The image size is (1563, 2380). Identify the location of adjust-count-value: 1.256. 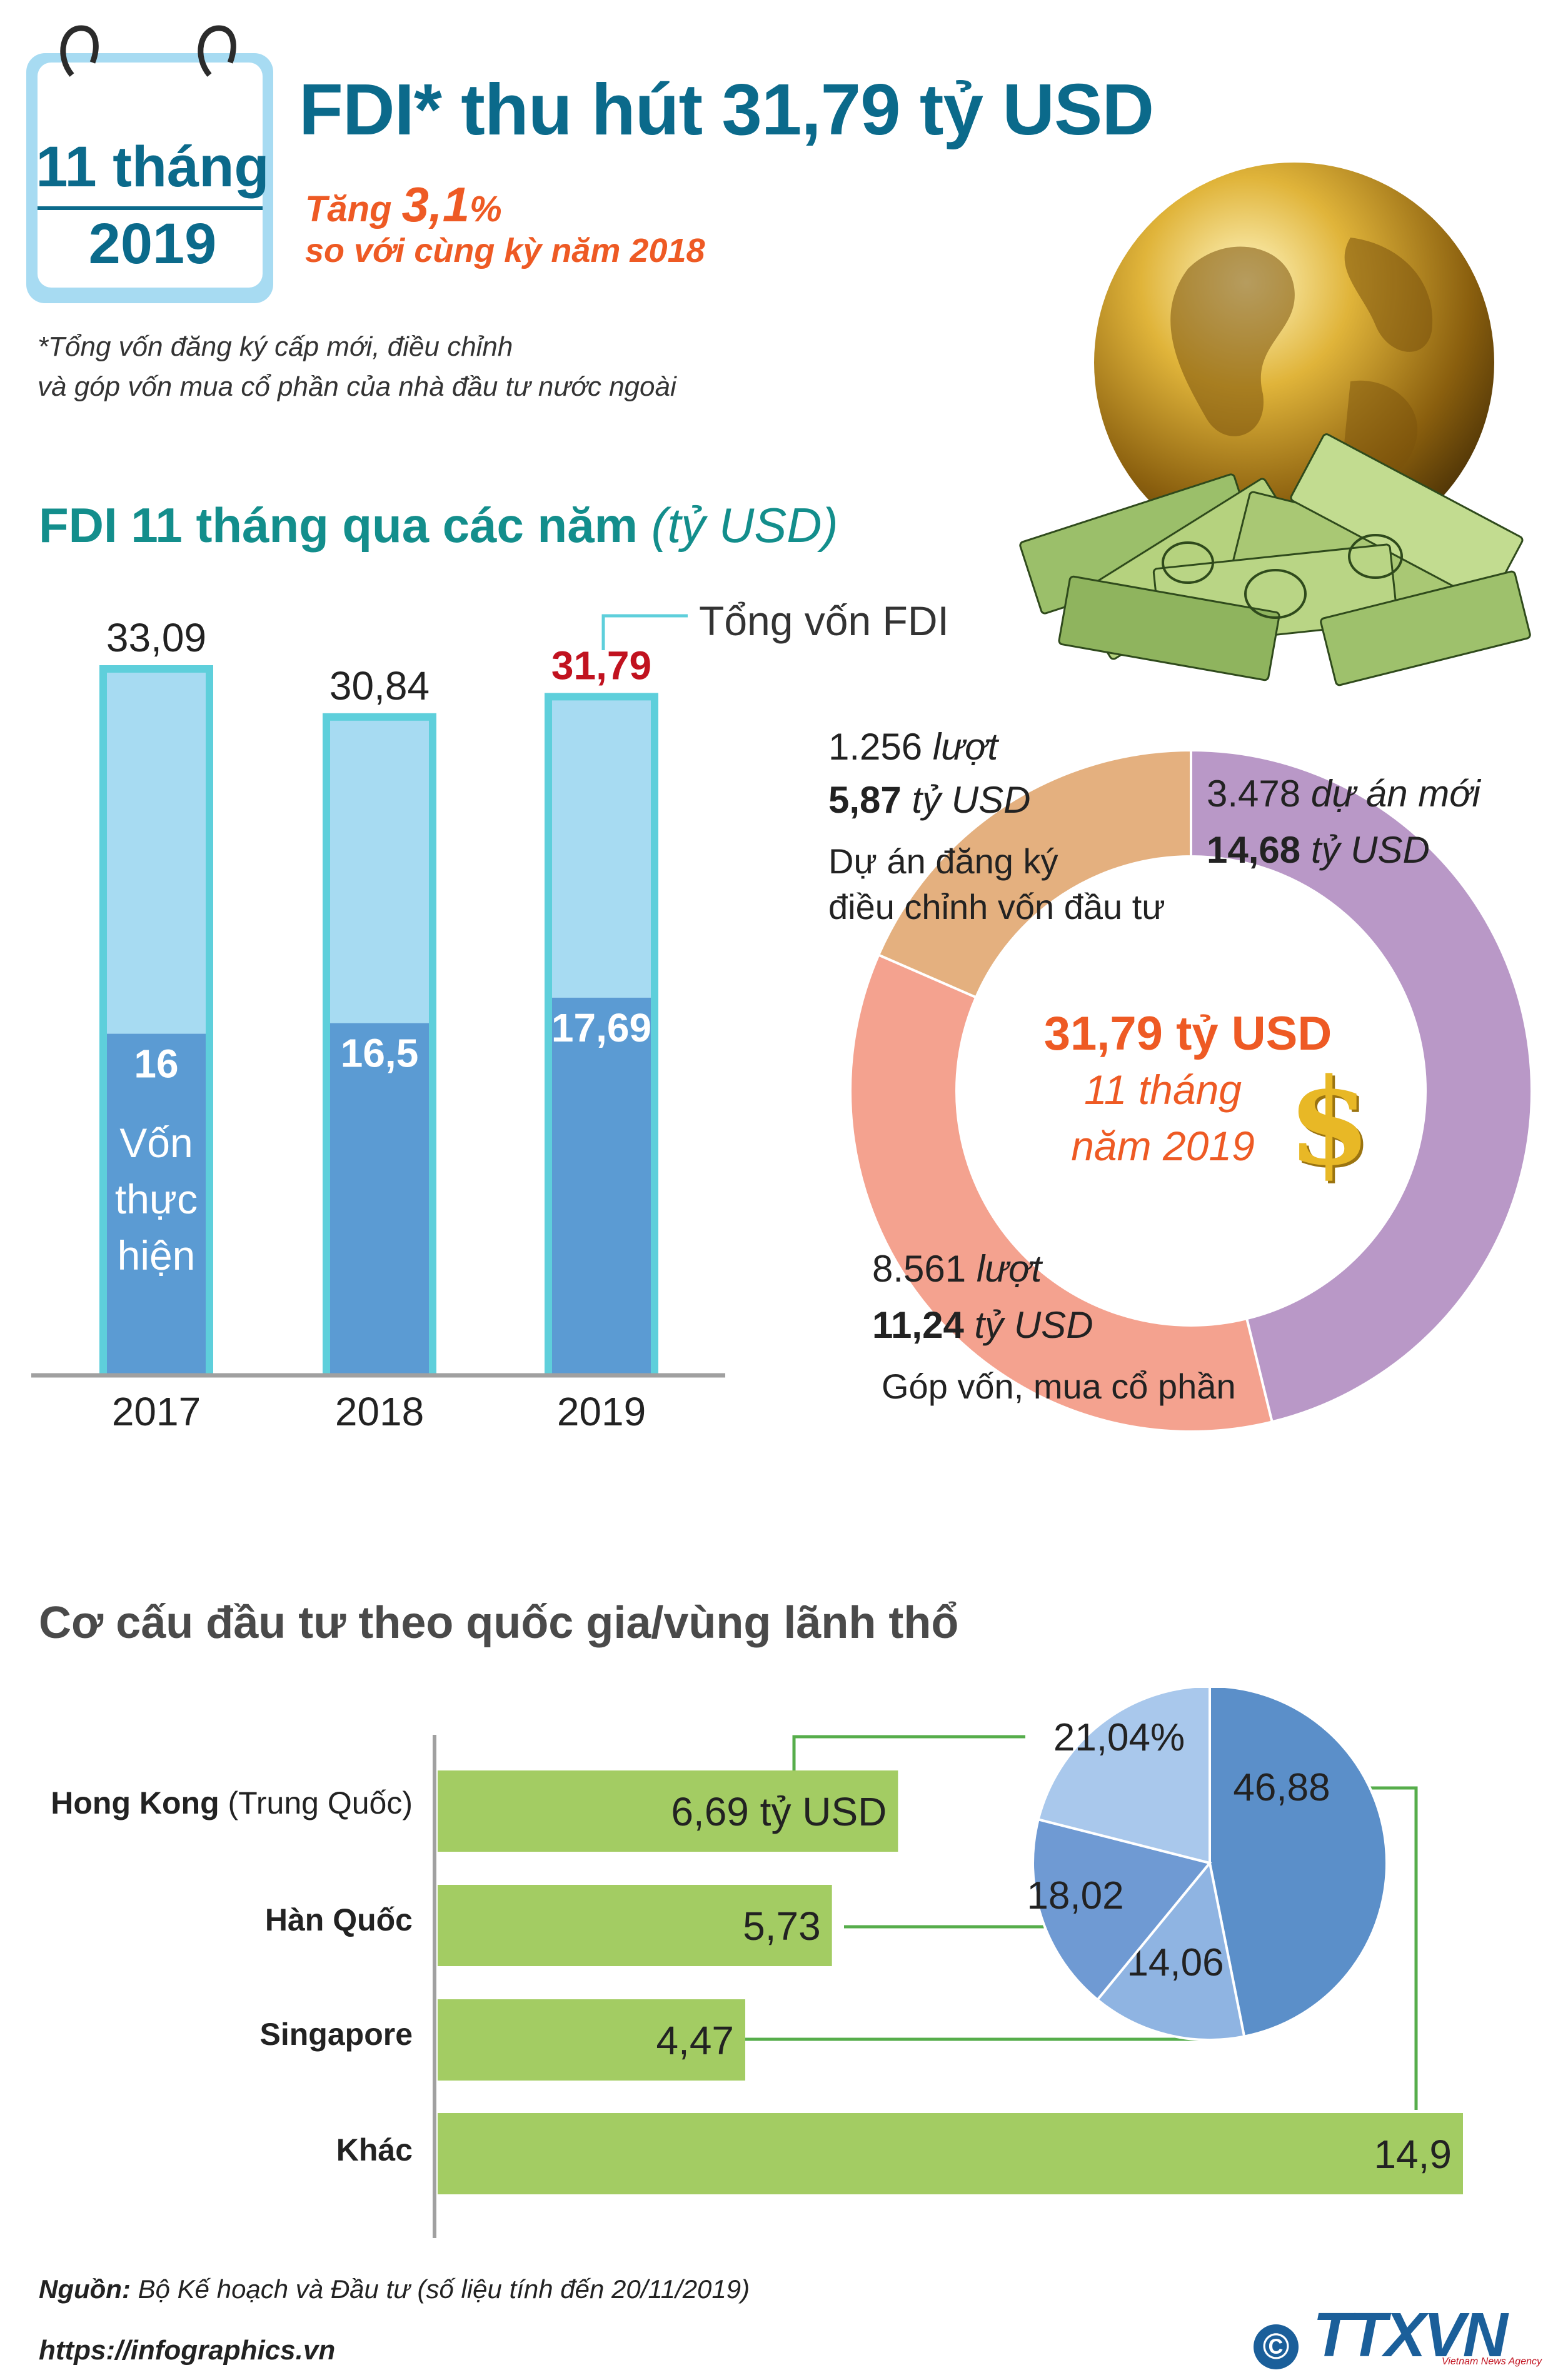
(875, 747).